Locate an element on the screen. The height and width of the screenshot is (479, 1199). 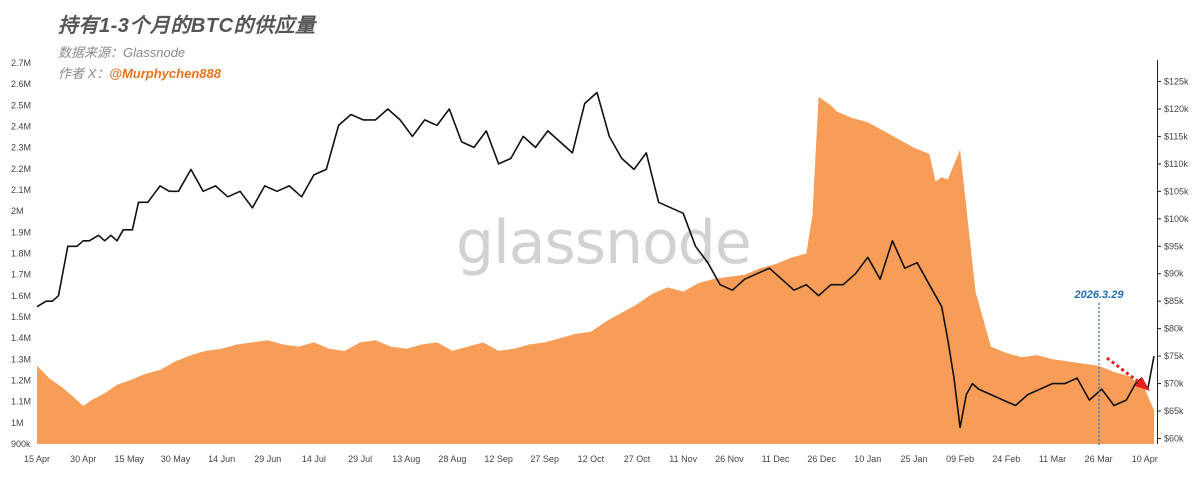
right-tick-label: $115k is located at coordinates (1176, 136).